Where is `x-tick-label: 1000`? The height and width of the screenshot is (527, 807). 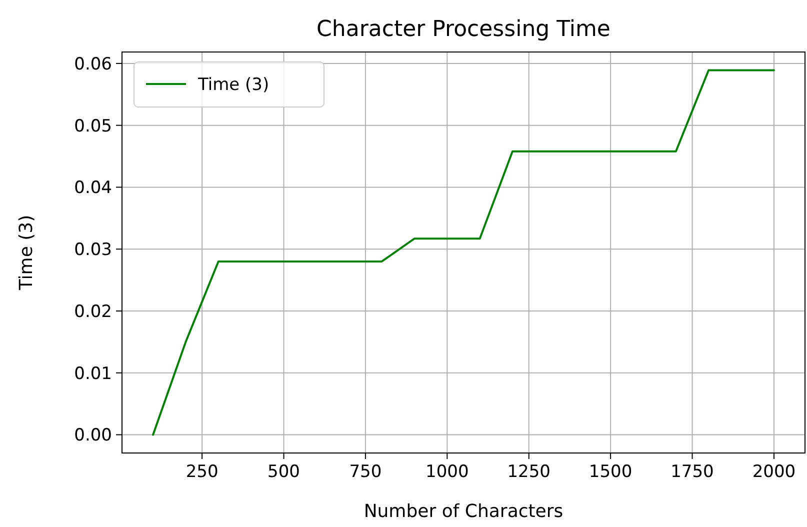
x-tick-label: 1000 is located at coordinates (447, 472).